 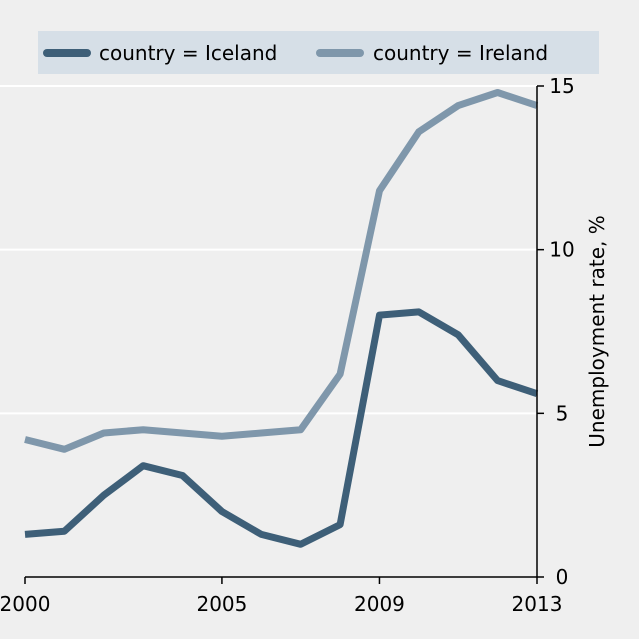 What do you see at coordinates (188, 53) in the screenshot?
I see `legend-label-iceland: country = Iceland` at bounding box center [188, 53].